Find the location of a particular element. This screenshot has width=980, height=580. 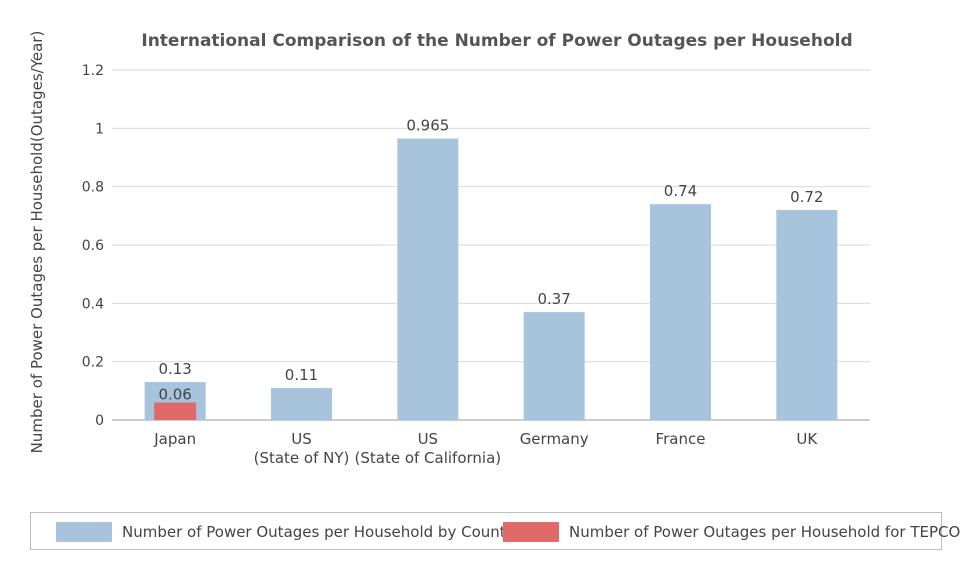

legend-swatch-tepco is located at coordinates (531, 532).